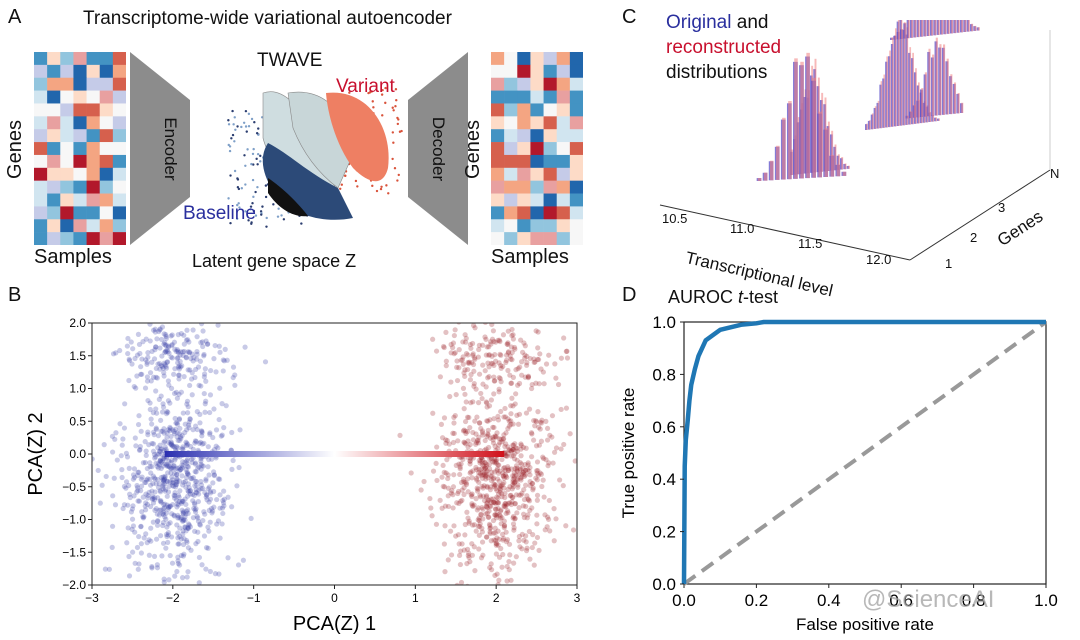 The height and width of the screenshot is (640, 1080). What do you see at coordinates (472, 149) in the screenshot?
I see `right-genes-label: Genes` at bounding box center [472, 149].